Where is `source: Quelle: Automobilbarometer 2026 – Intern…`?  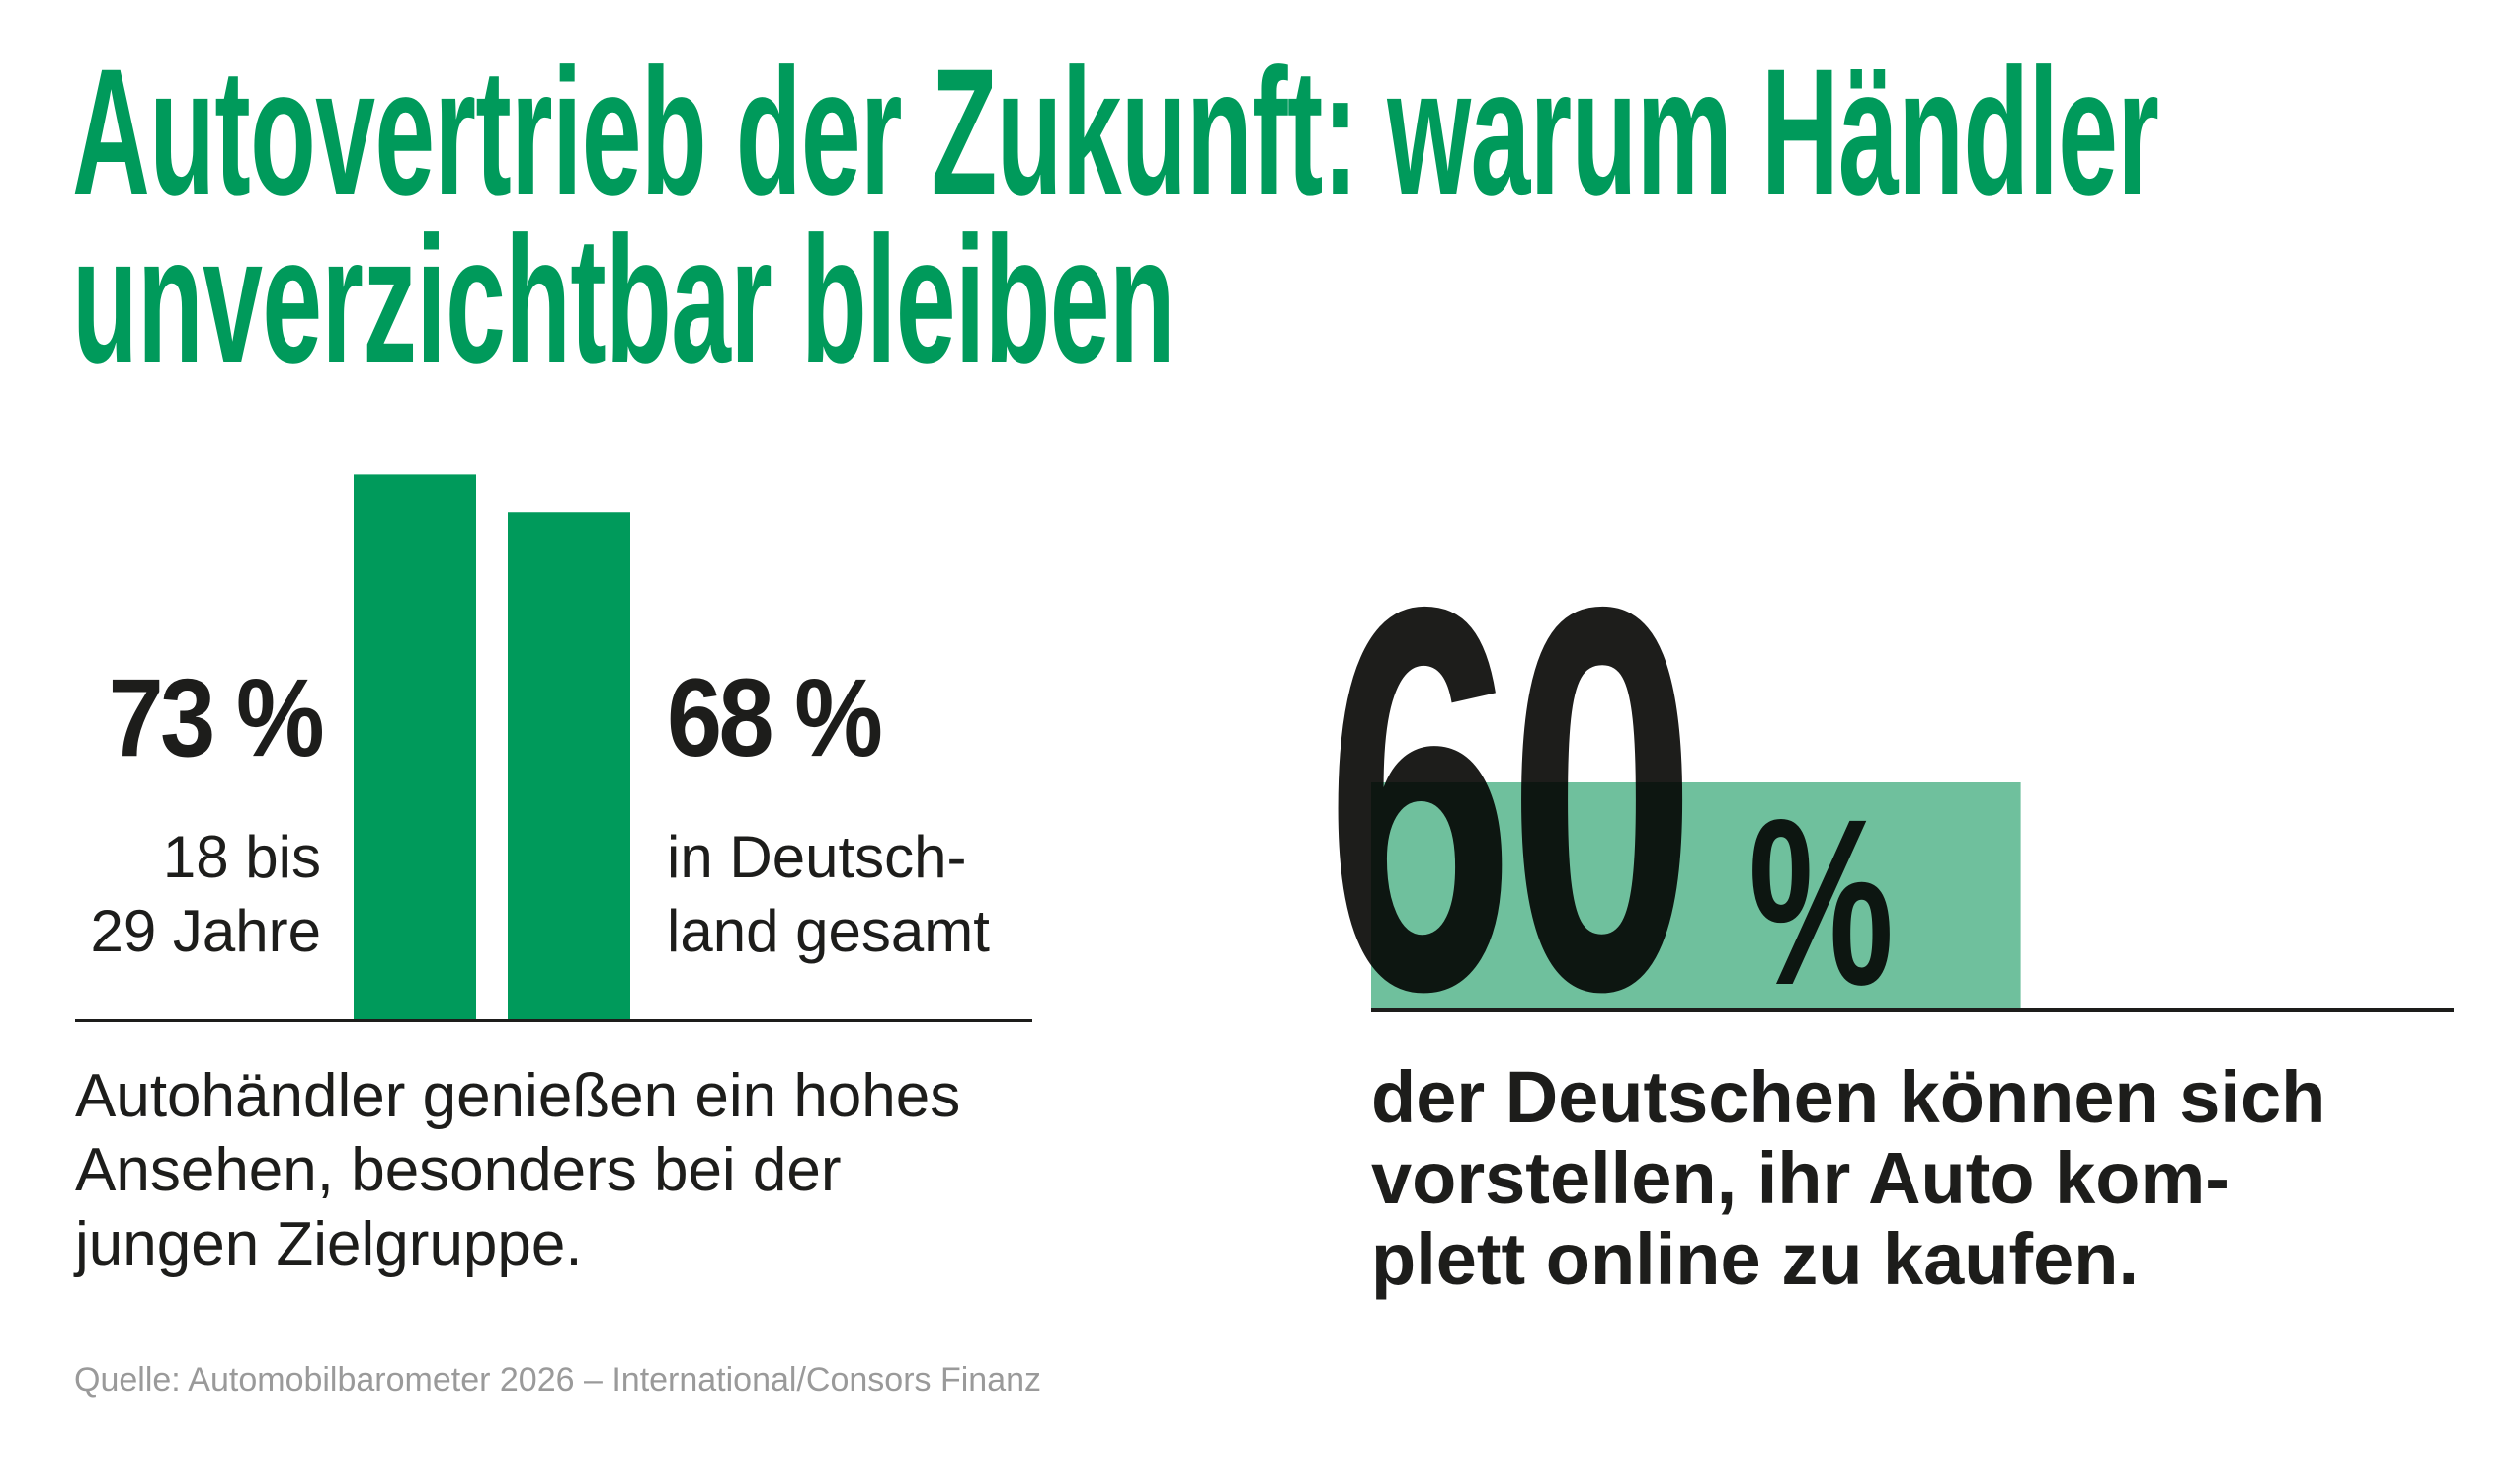 source: Quelle: Automobilbarometer 2026 – Intern… is located at coordinates (558, 1380).